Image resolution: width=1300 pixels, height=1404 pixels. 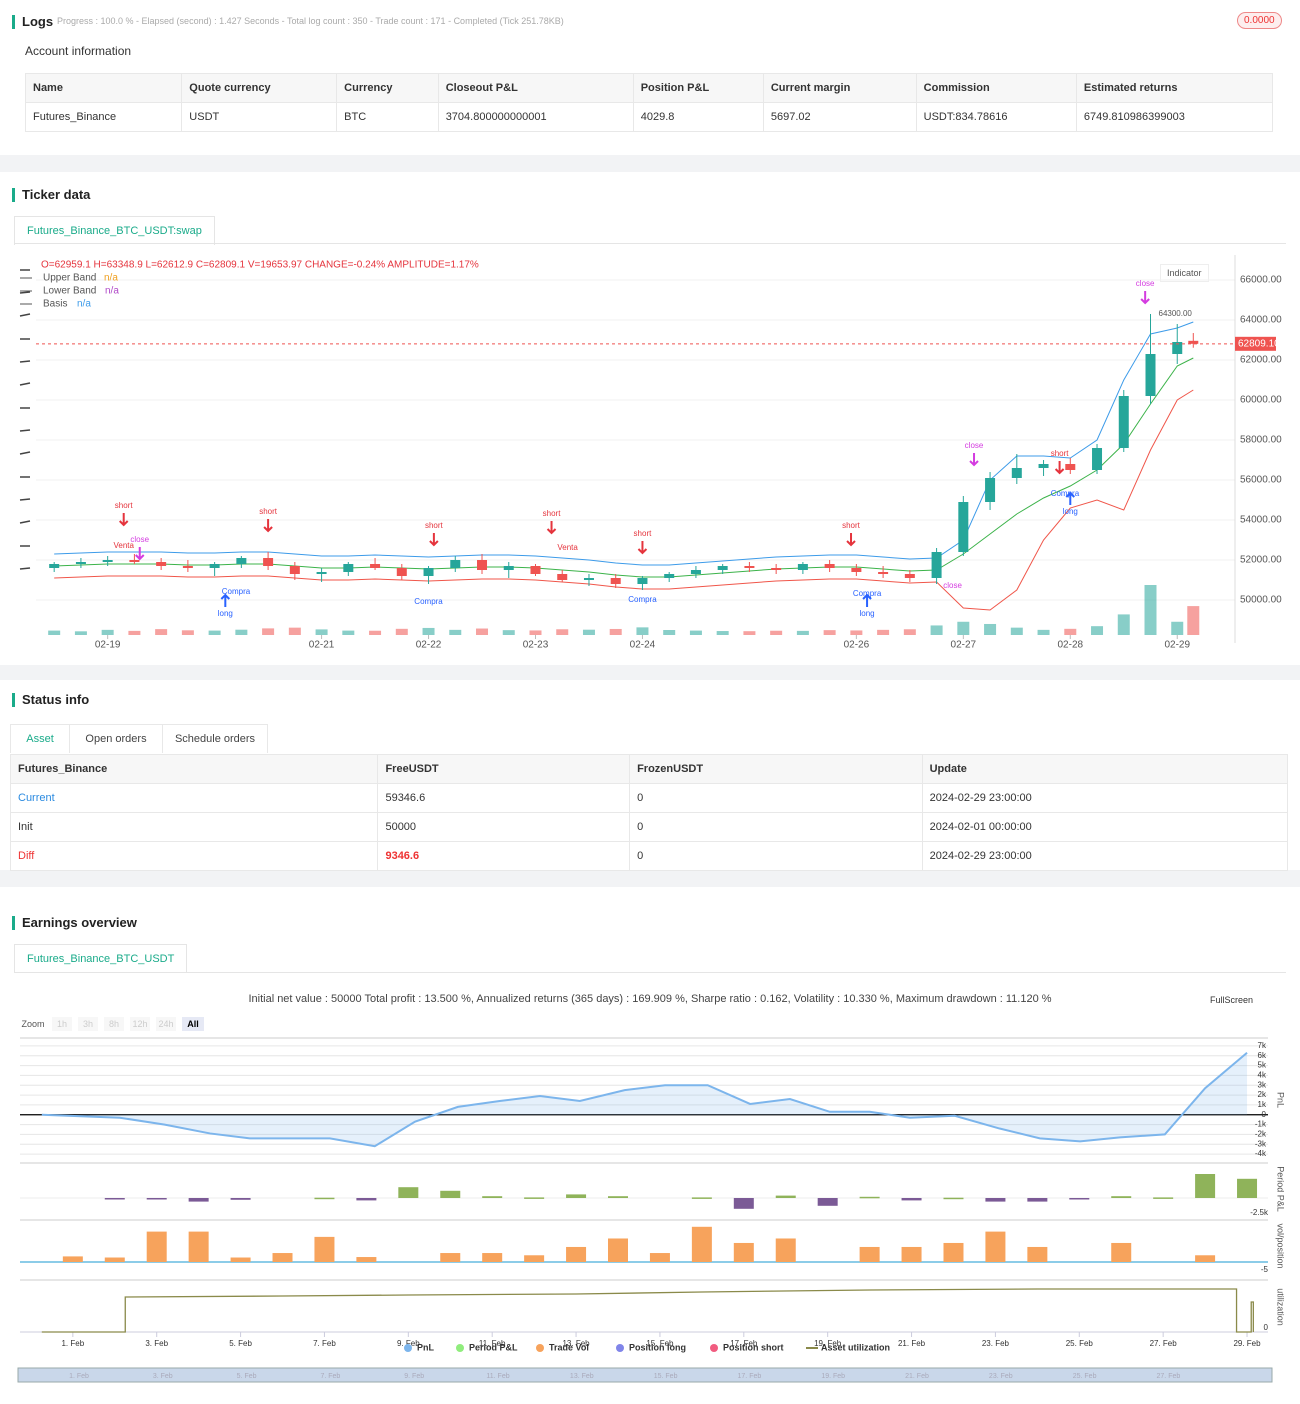 I want to click on ticker-title: Ticker data, so click(x=51, y=194).